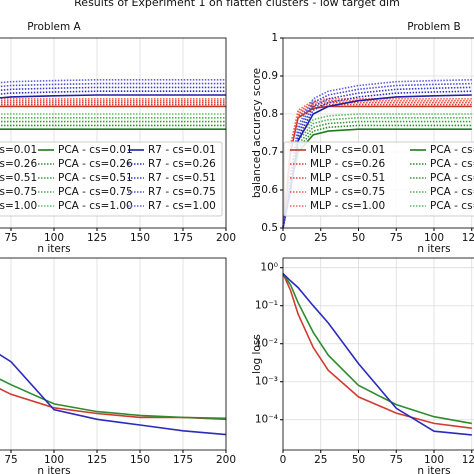 This screenshot has width=474, height=474. I want to click on y-axis-label: log loss, so click(257, 354).